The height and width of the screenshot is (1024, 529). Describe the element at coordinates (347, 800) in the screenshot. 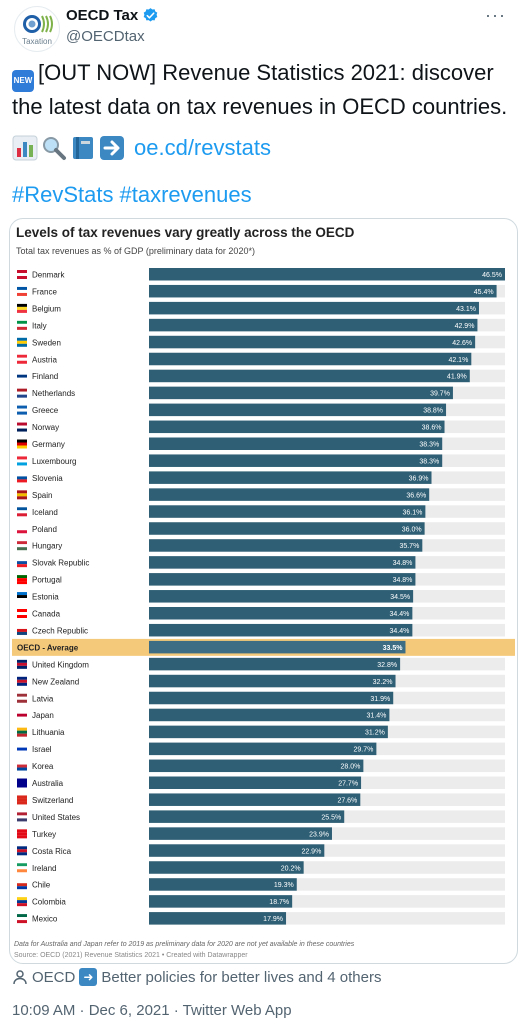

I see `value-label: 27.6%` at that location.